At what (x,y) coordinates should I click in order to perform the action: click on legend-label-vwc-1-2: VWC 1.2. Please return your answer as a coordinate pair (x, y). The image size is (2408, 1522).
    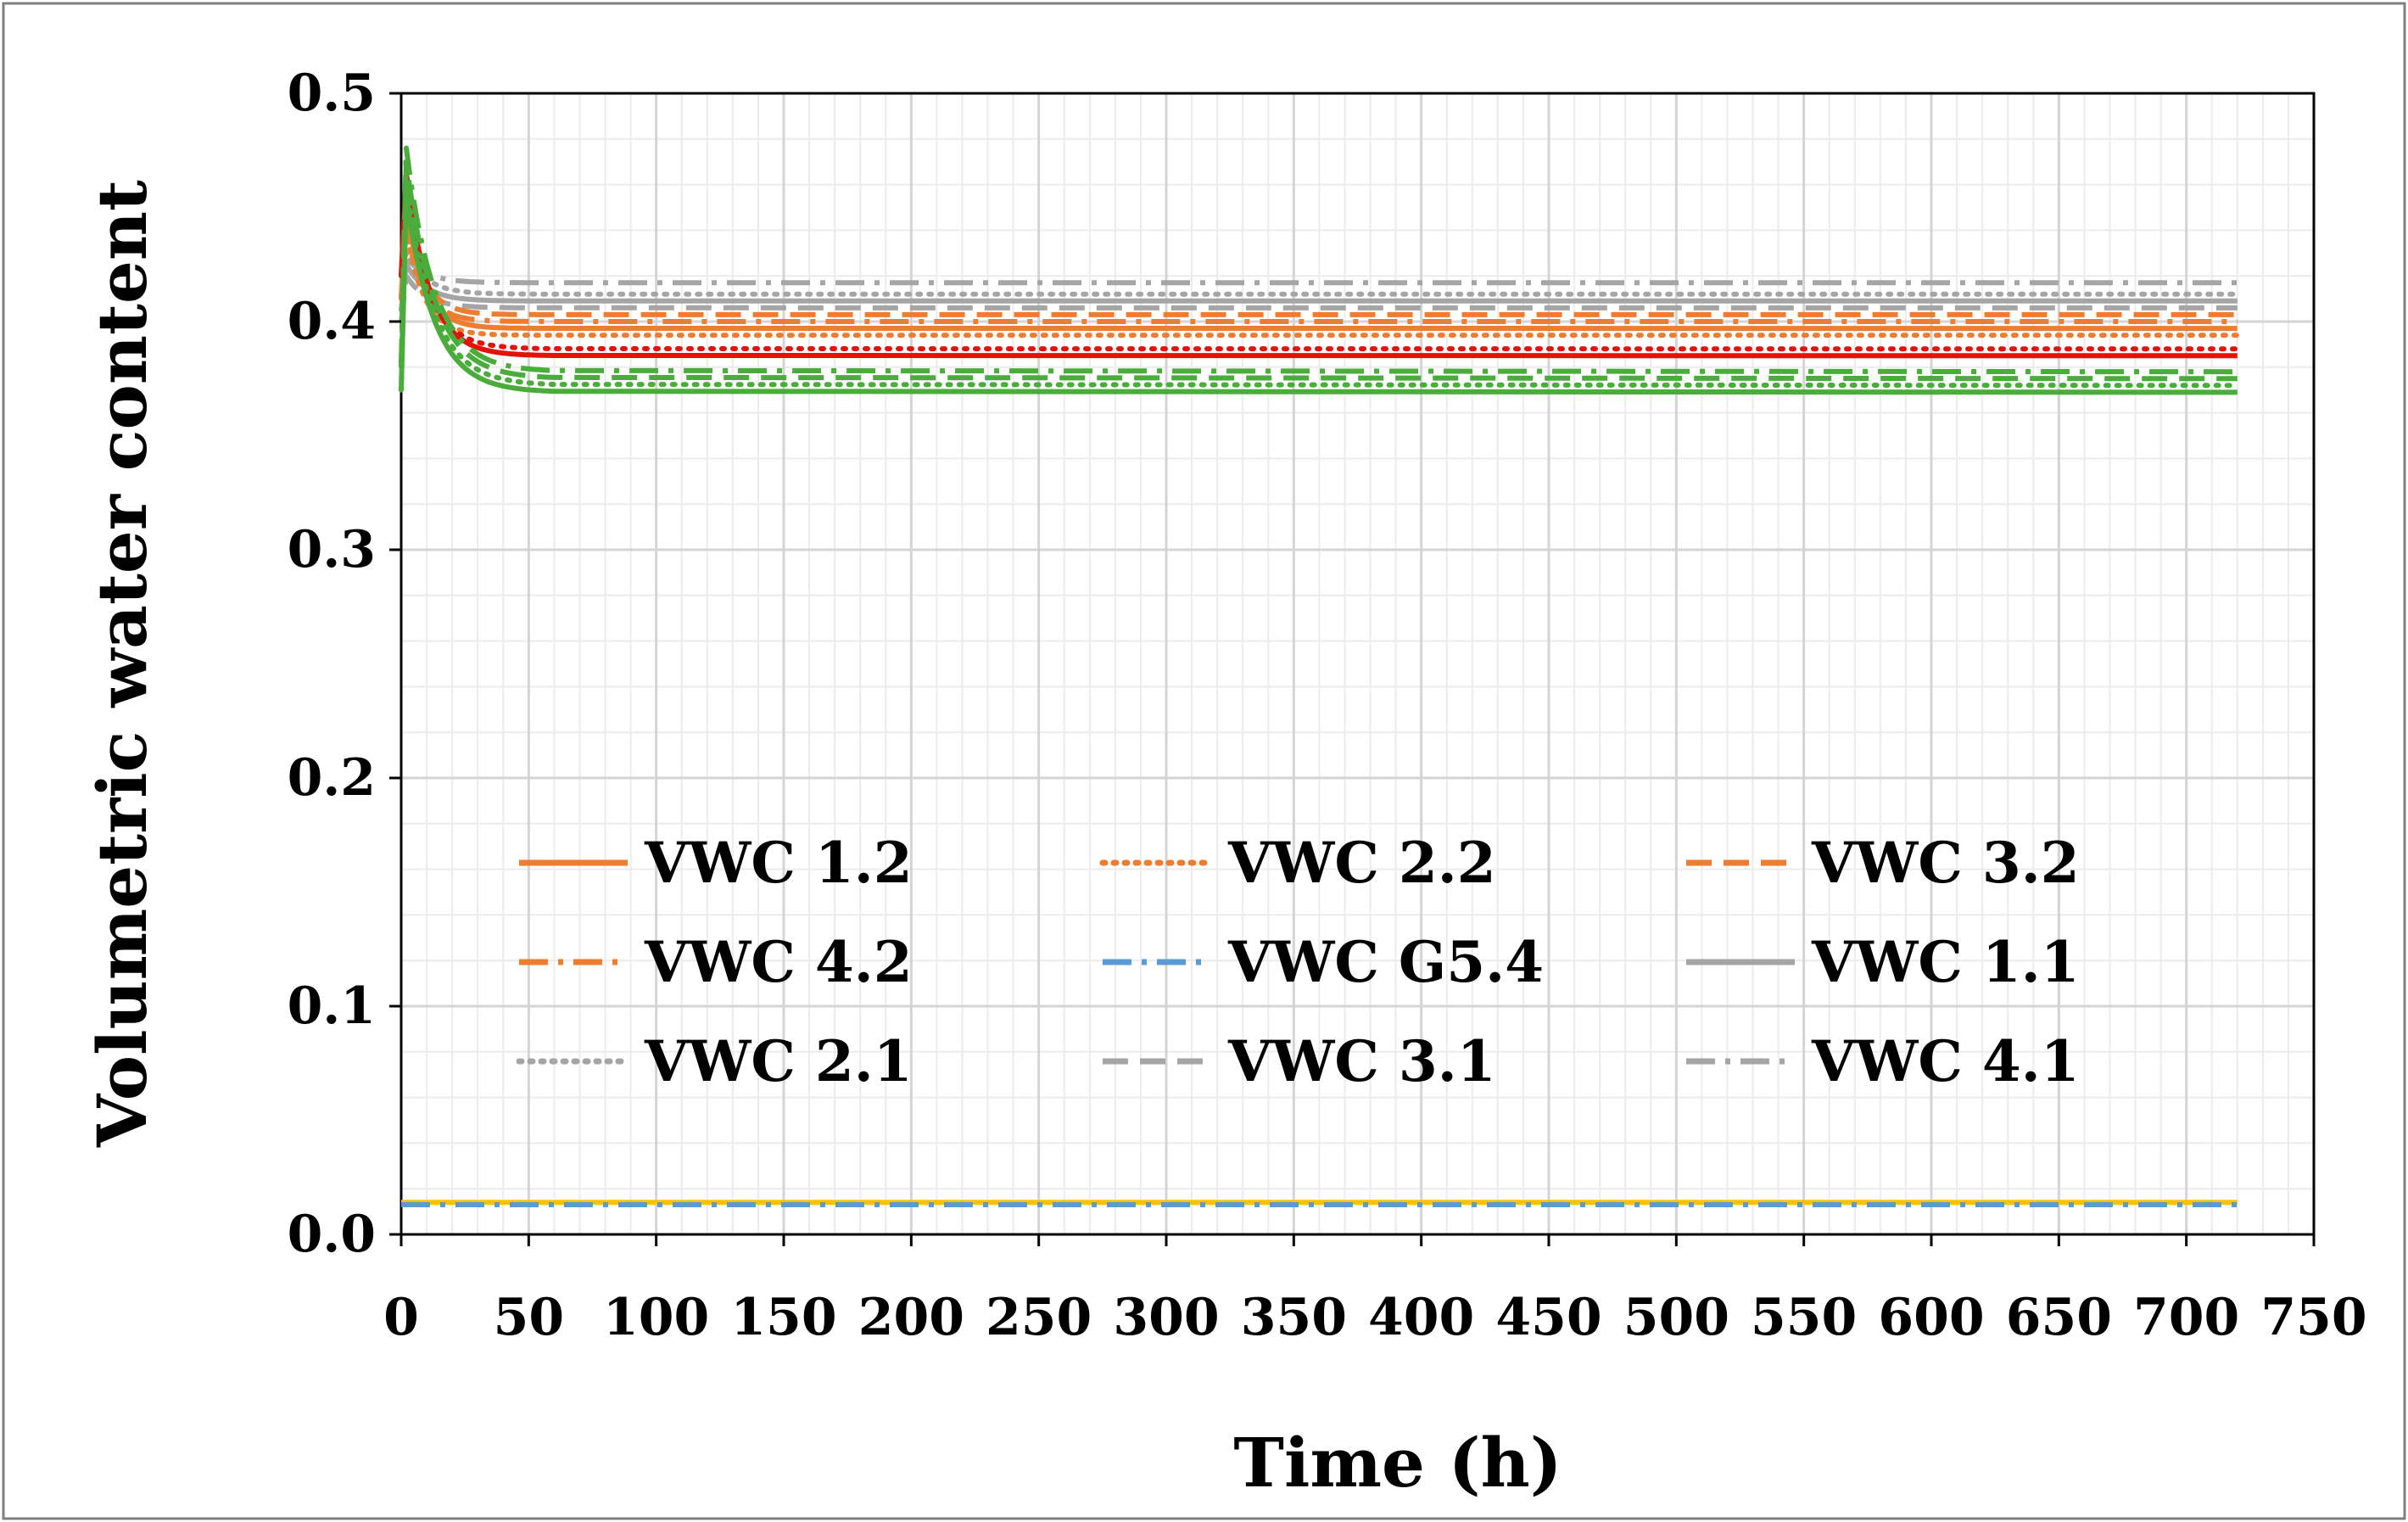
    Looking at the image, I should click on (778, 863).